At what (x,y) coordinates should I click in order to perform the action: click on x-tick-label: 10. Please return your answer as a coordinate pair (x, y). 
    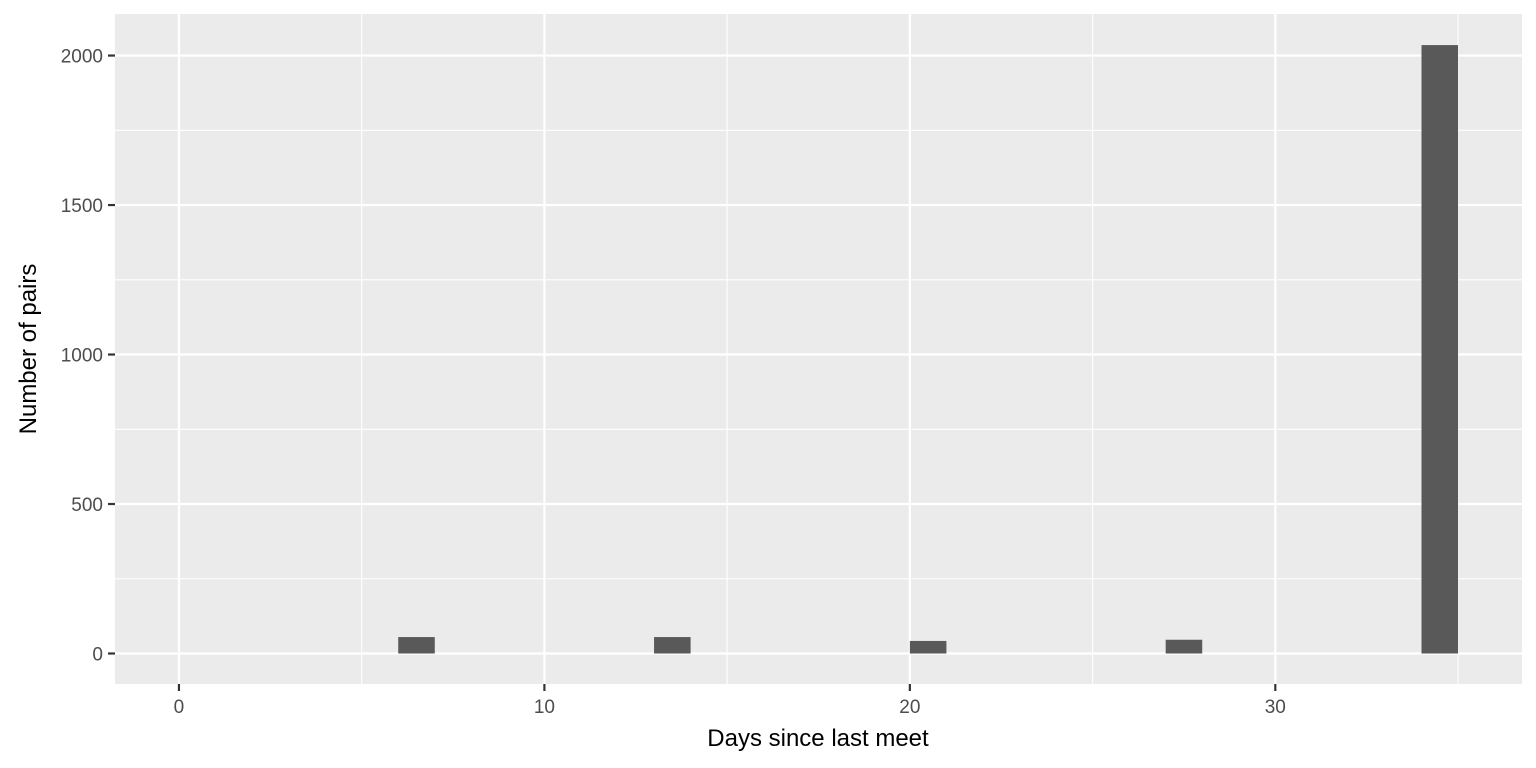
    Looking at the image, I should click on (544, 707).